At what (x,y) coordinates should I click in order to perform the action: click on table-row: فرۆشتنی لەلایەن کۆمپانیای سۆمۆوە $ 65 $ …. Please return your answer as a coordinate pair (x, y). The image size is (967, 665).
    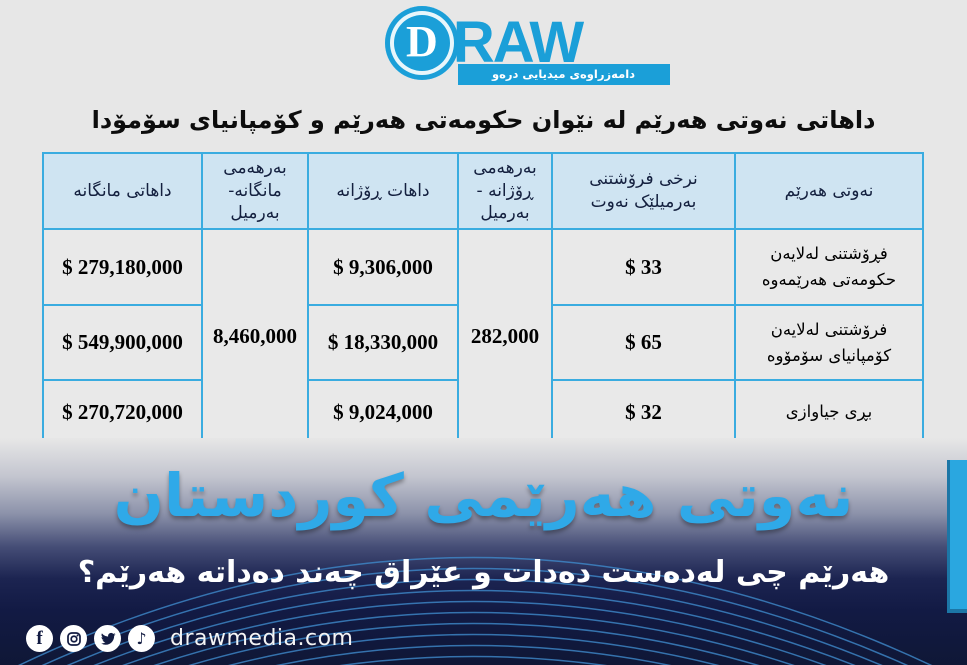
    Looking at the image, I should click on (483, 342).